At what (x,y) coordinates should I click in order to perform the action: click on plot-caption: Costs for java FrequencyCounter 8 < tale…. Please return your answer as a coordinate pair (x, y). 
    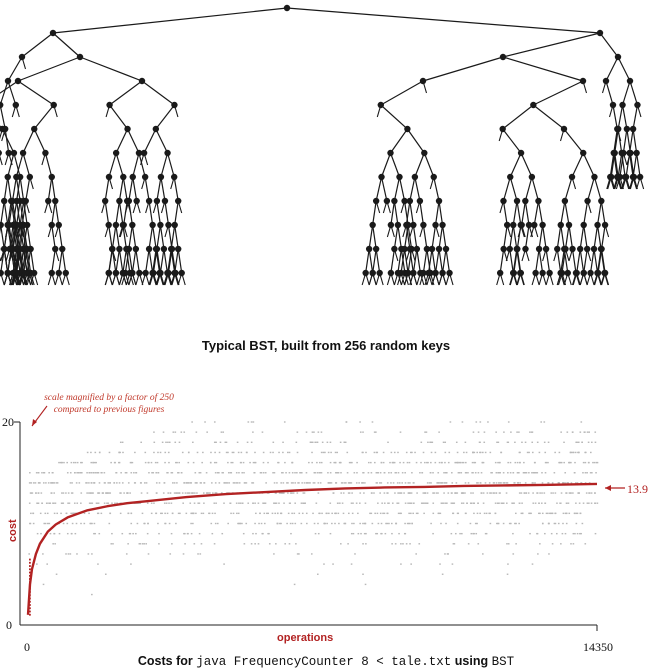
    Looking at the image, I should click on (326, 661).